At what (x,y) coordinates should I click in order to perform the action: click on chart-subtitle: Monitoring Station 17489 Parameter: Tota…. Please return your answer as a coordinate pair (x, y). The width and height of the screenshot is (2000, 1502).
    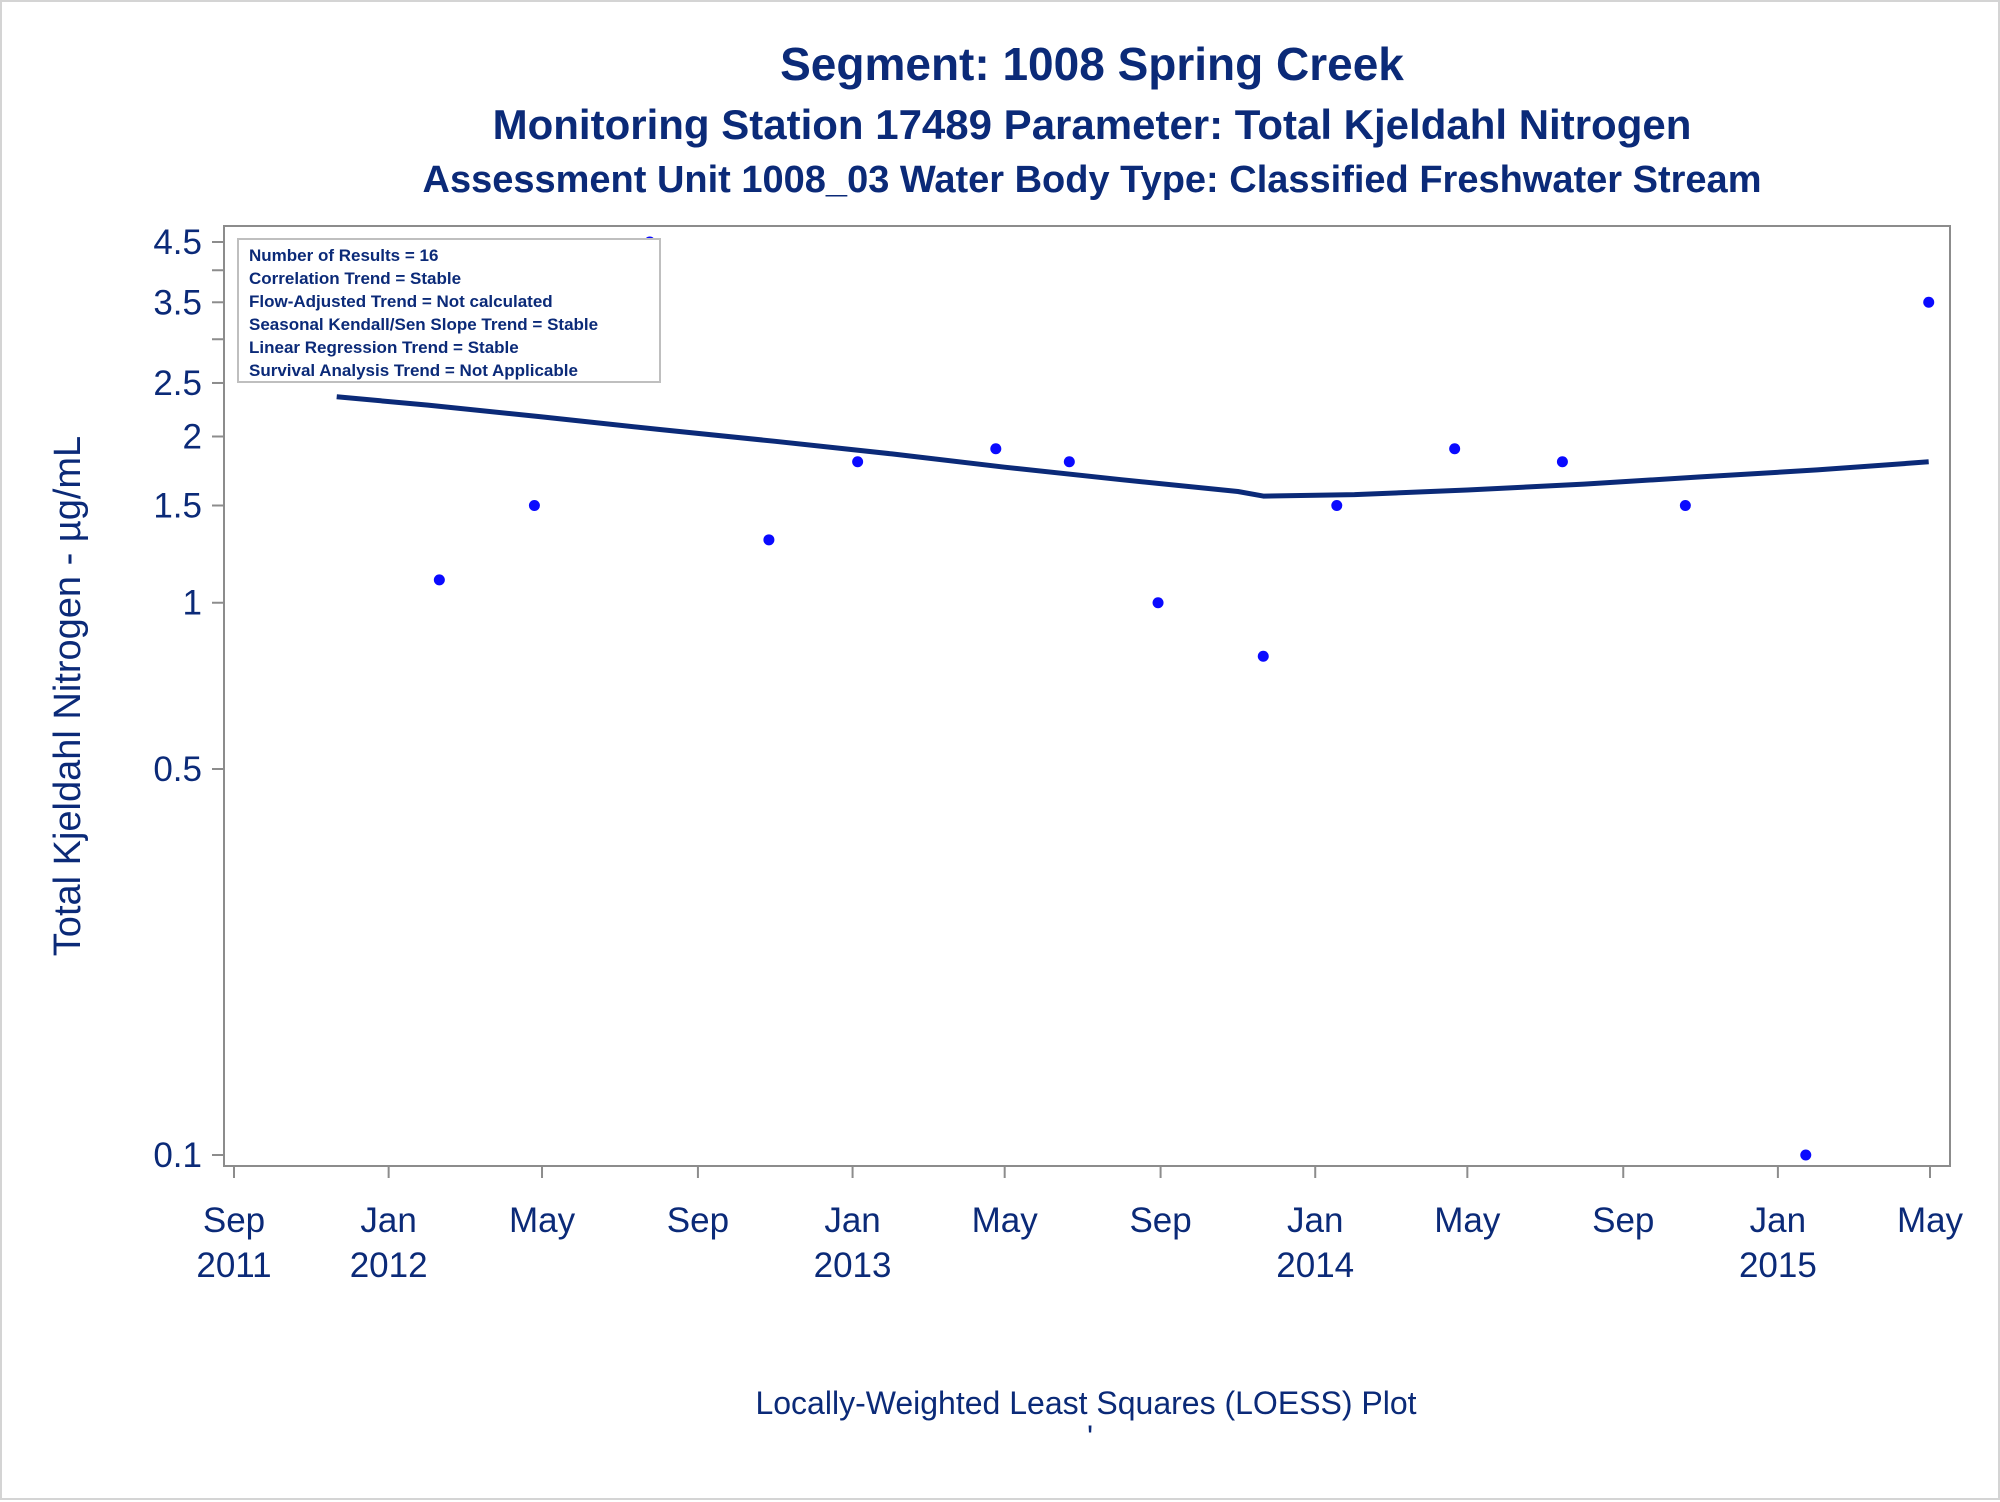
    Looking at the image, I should click on (1092, 124).